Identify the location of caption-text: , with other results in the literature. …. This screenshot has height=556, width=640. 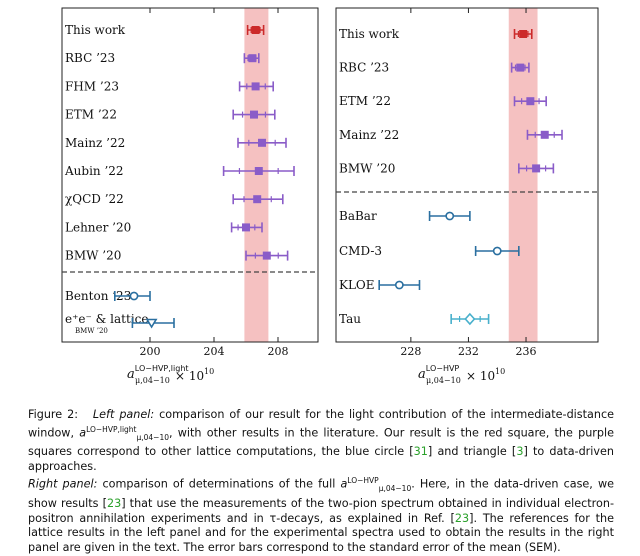
(321, 442).